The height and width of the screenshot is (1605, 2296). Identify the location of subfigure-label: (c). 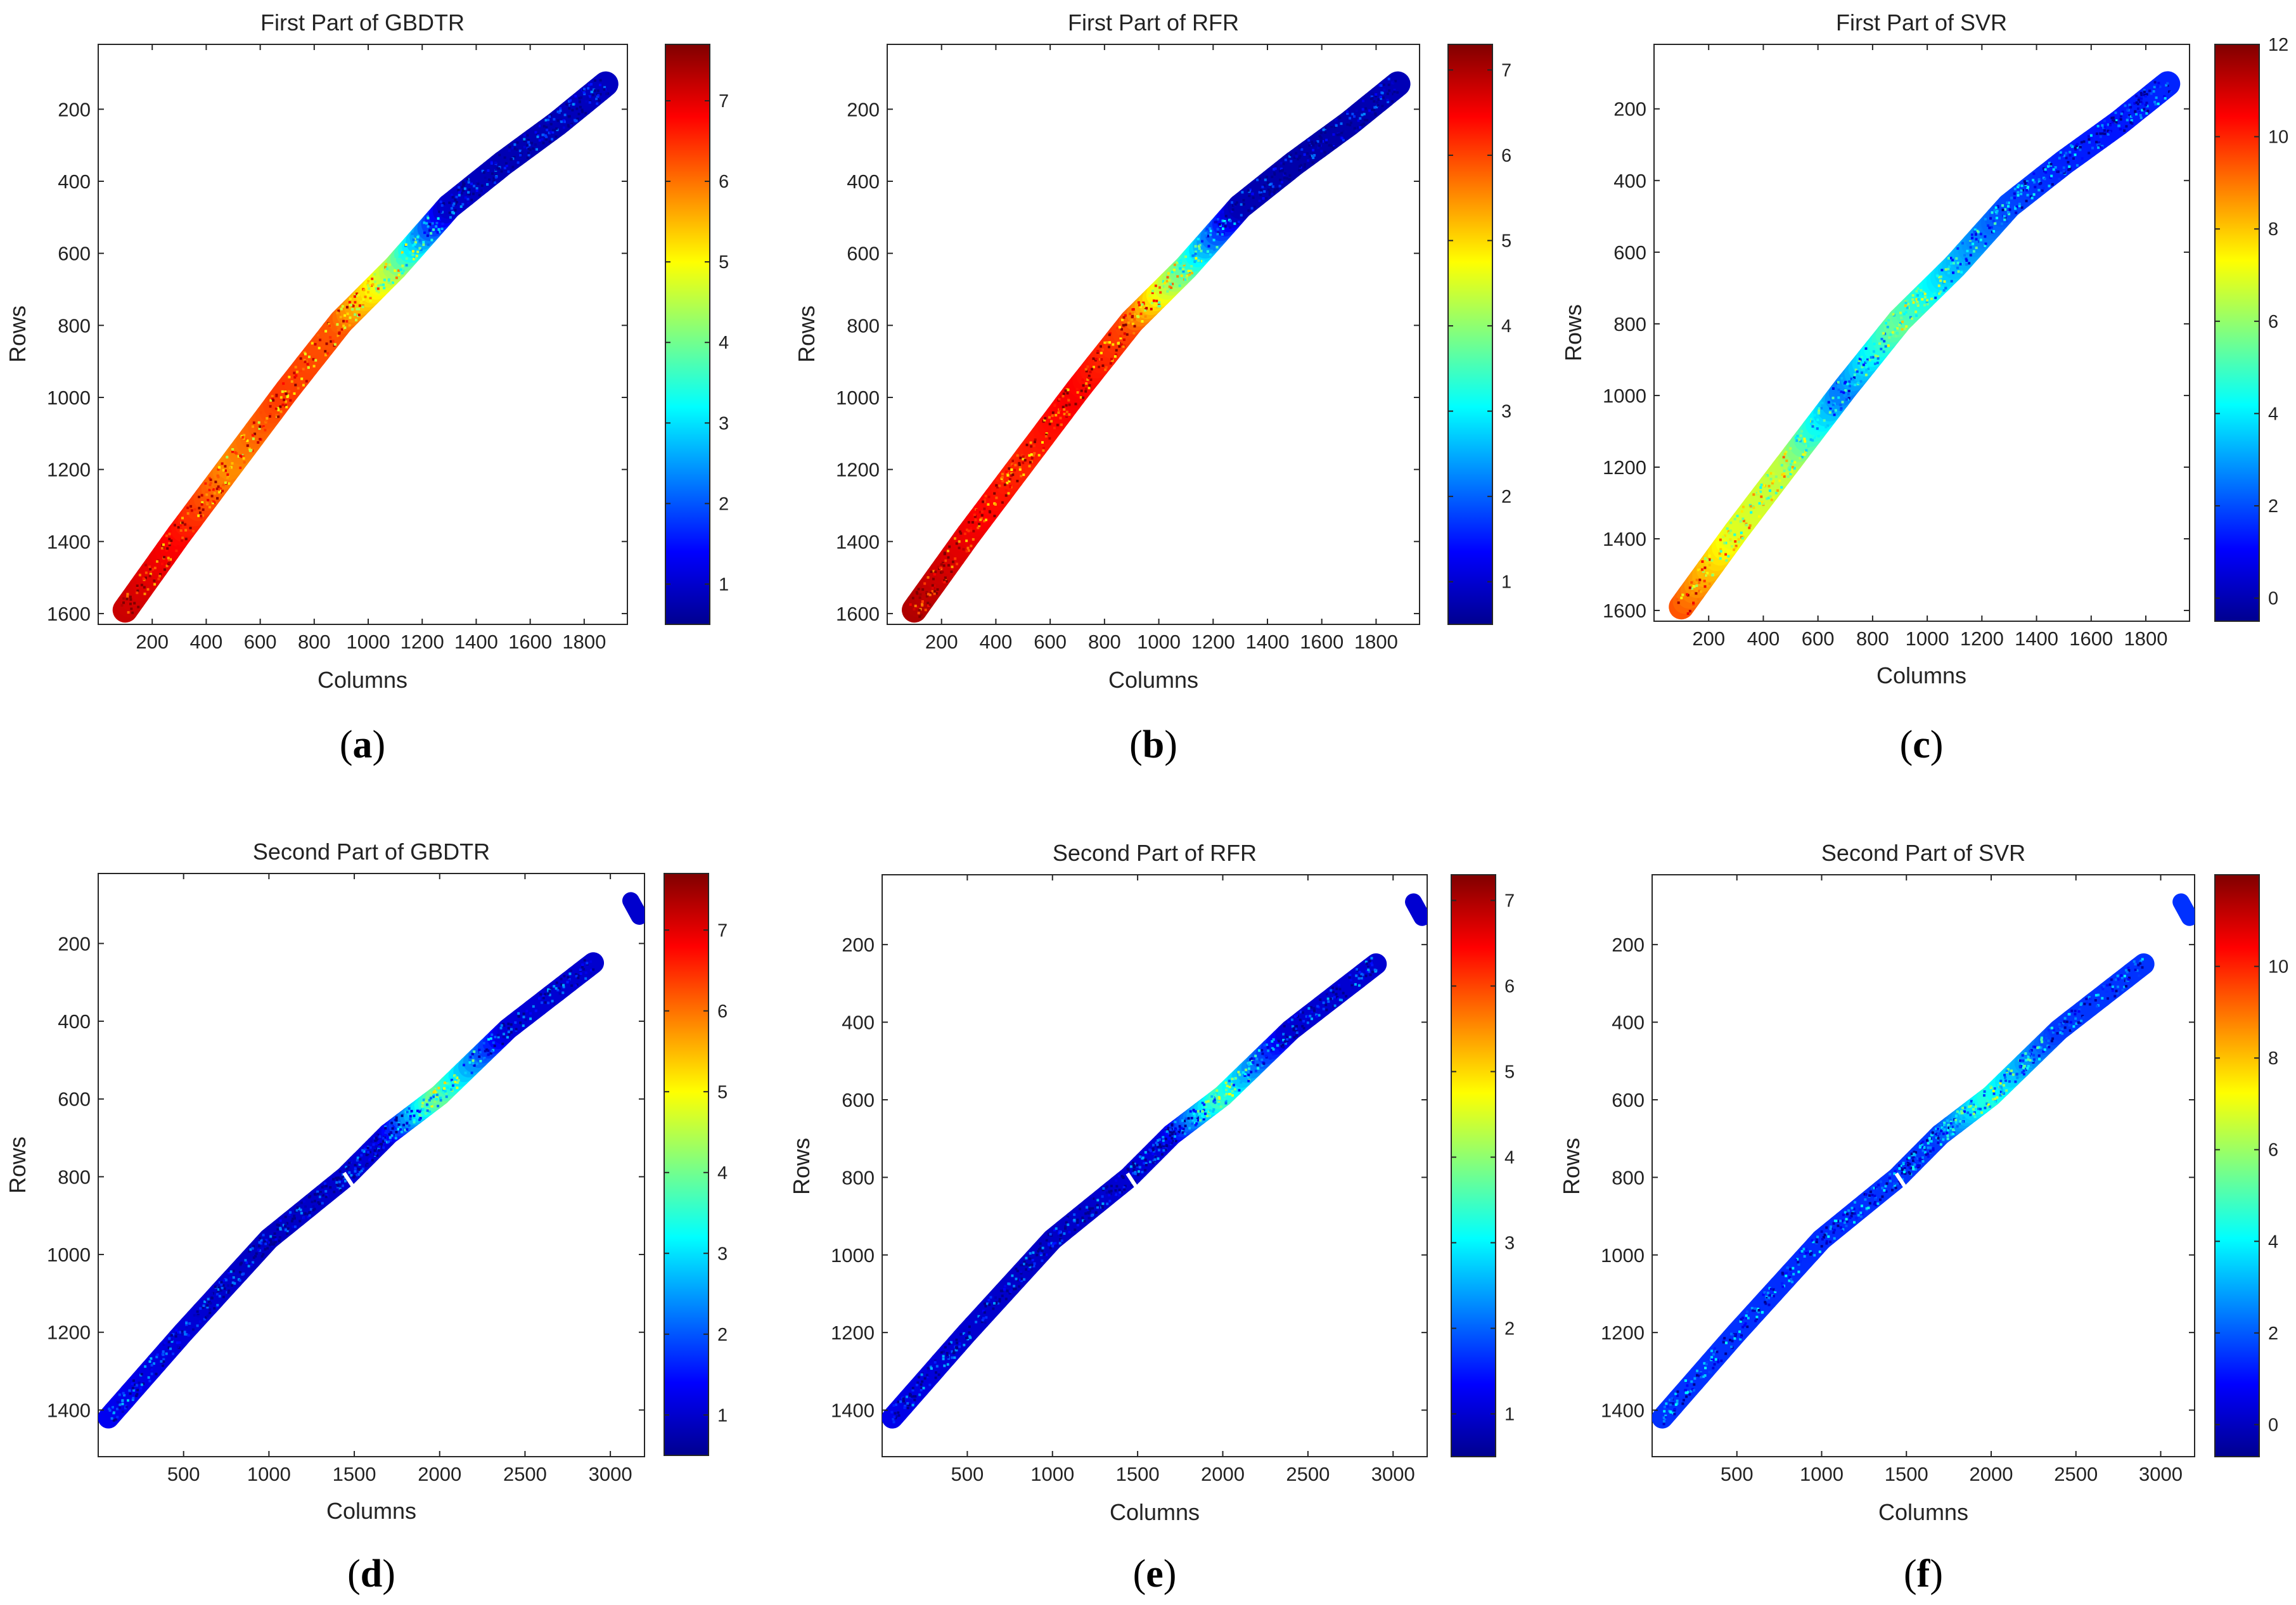
(1922, 744).